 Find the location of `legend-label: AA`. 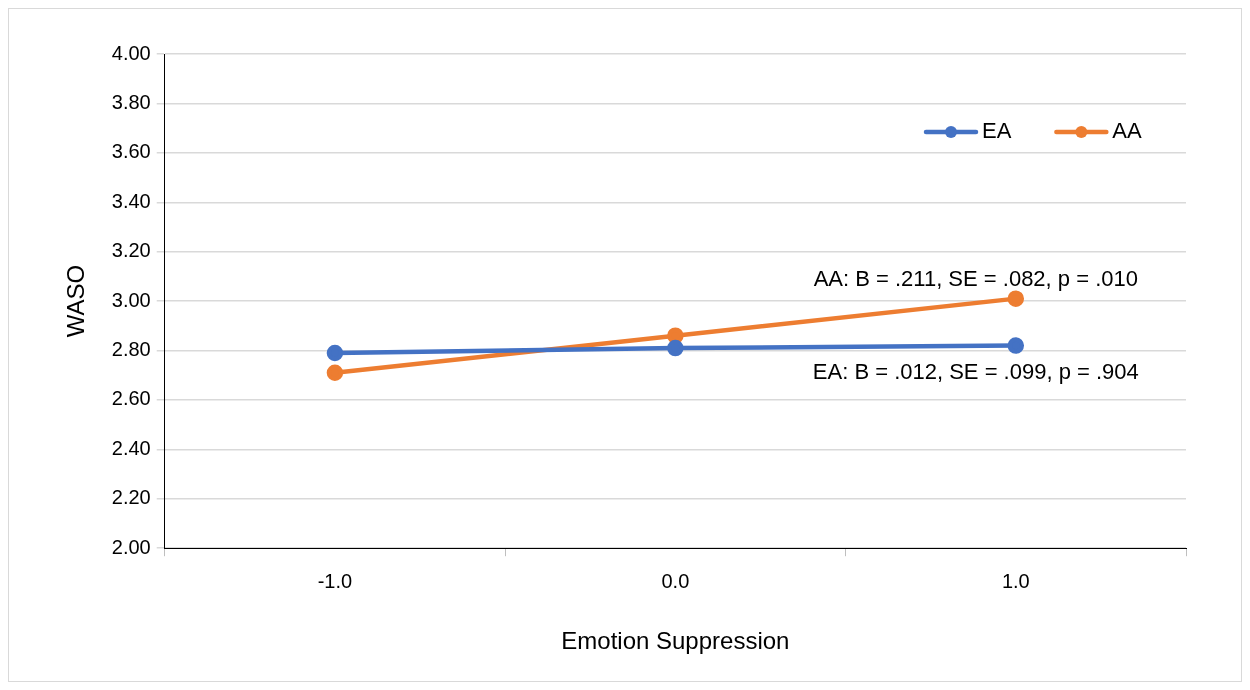

legend-label: AA is located at coordinates (1127, 131).